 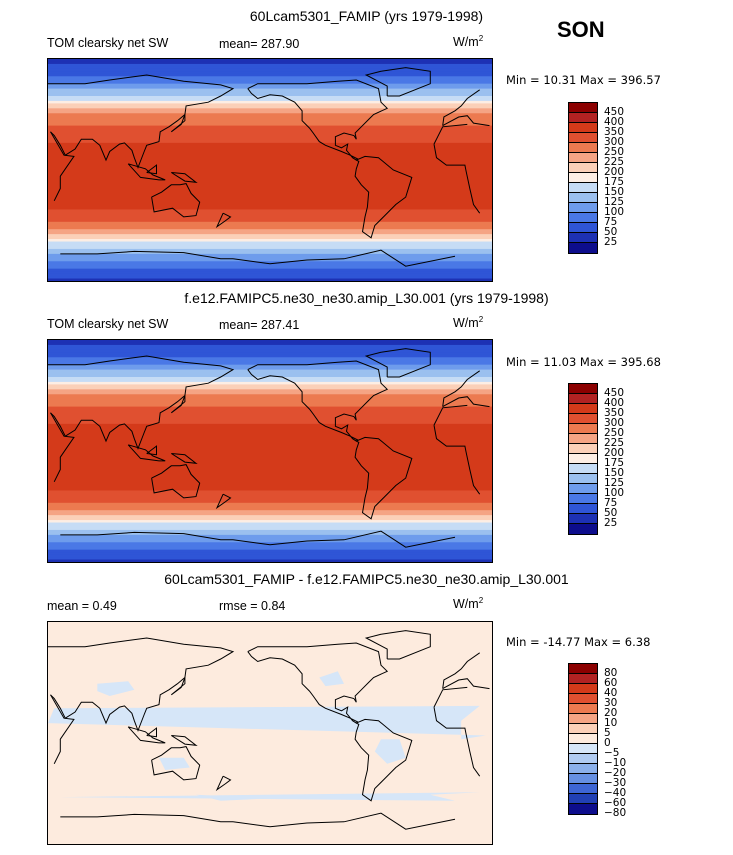 I want to click on colorbar-tick-label: 125, so click(x=614, y=483).